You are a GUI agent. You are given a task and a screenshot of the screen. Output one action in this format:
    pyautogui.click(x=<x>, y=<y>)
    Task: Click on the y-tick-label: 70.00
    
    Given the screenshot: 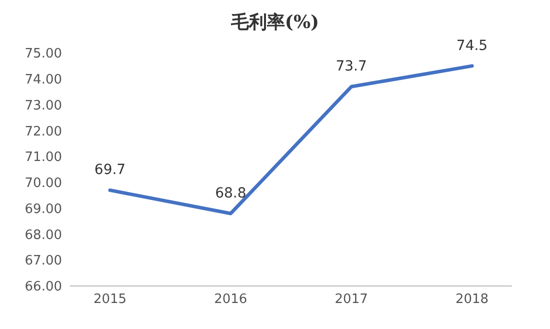 What is the action you would take?
    pyautogui.click(x=43, y=184)
    